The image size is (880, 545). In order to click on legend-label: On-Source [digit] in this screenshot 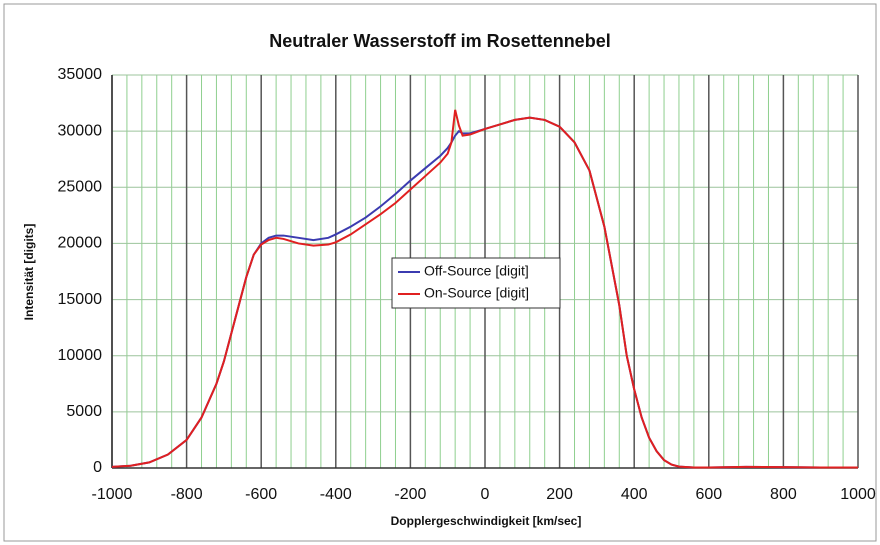, I will do `click(476, 293)`.